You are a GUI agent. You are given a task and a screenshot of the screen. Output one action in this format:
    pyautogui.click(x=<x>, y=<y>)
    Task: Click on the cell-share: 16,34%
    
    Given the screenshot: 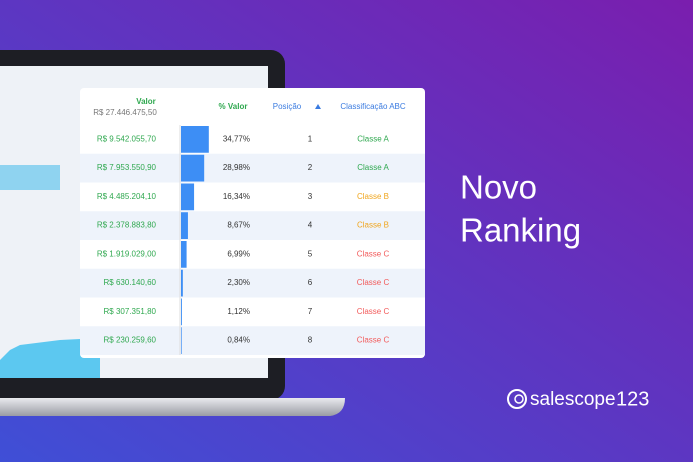 What is the action you would take?
    pyautogui.click(x=236, y=196)
    